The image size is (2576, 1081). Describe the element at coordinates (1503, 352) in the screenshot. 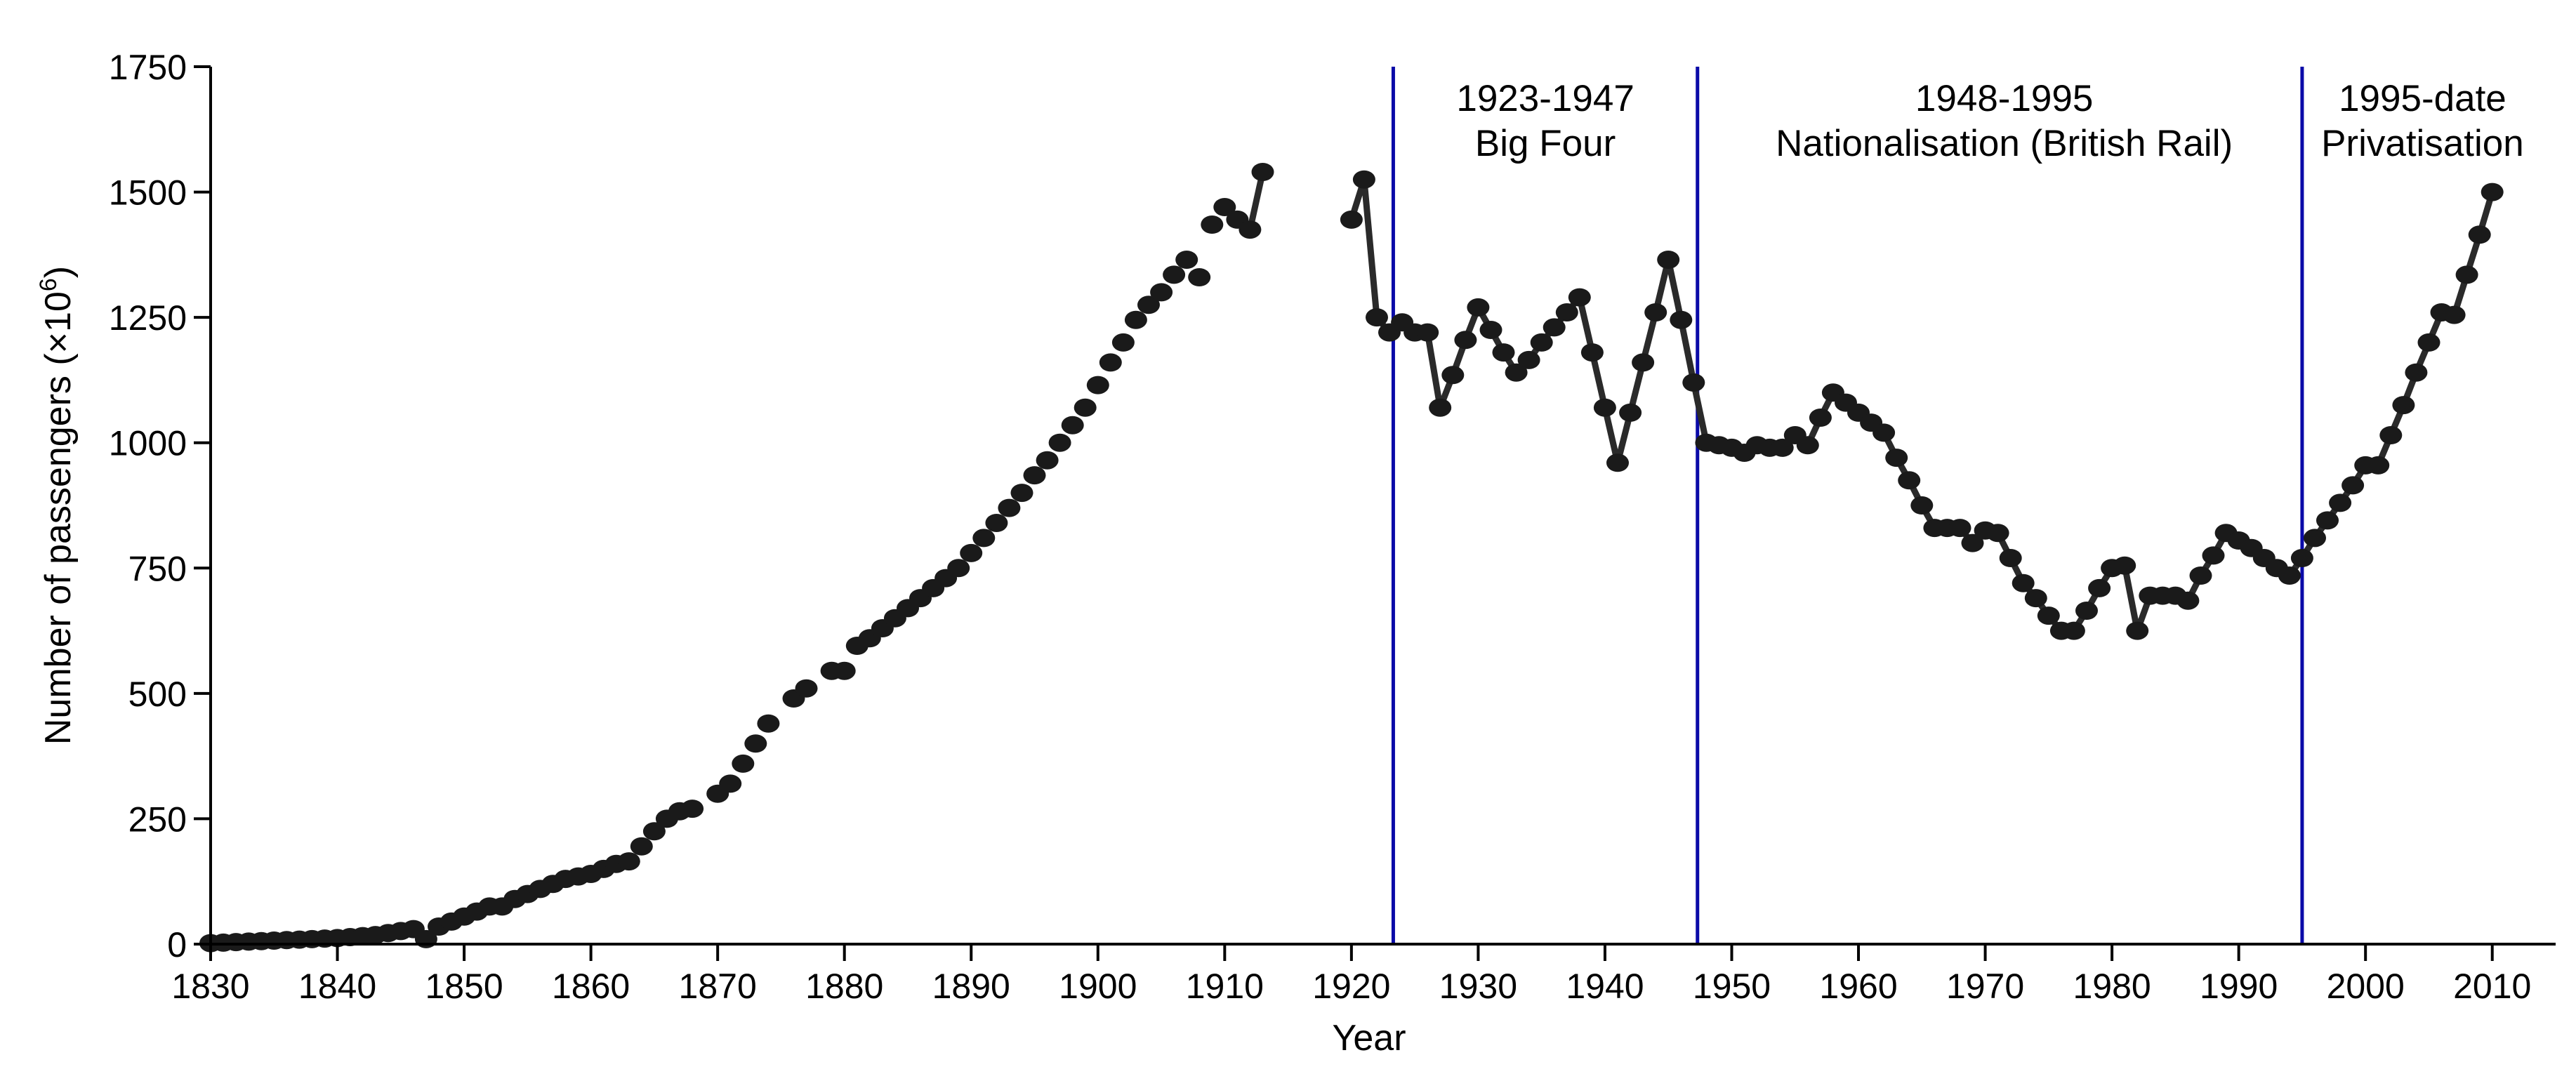

I see `data-point-1932` at that location.